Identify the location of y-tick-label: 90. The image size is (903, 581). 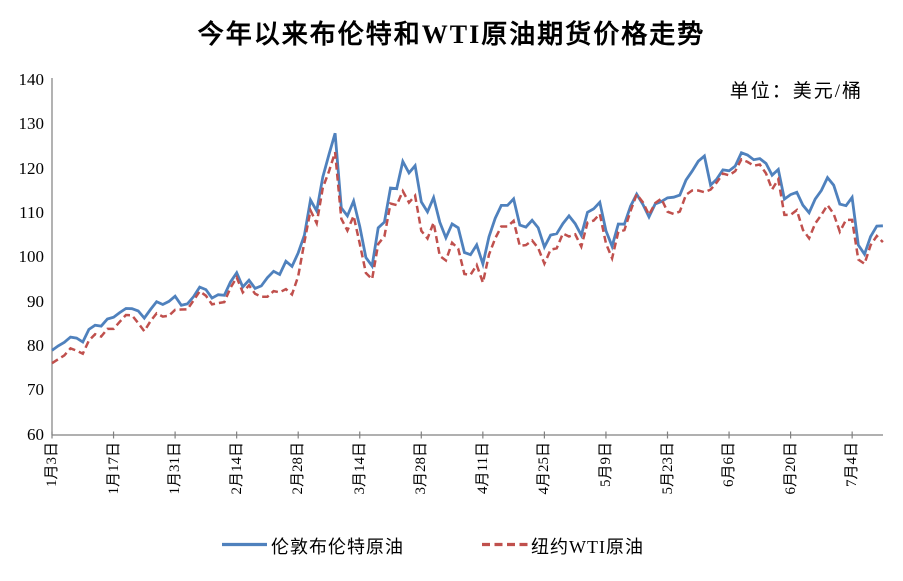
(35, 301).